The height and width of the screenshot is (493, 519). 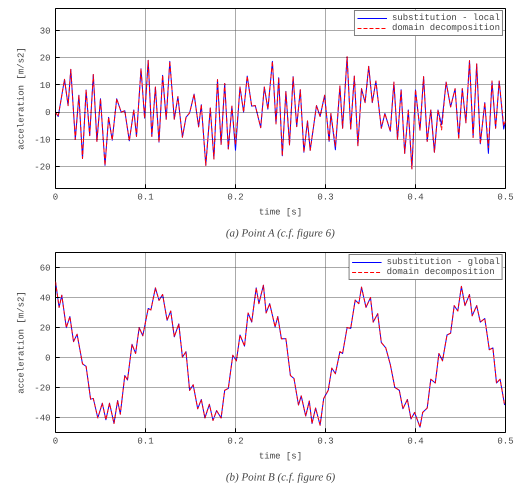 What do you see at coordinates (45, 299) in the screenshot?
I see `y-tick-label: 40` at bounding box center [45, 299].